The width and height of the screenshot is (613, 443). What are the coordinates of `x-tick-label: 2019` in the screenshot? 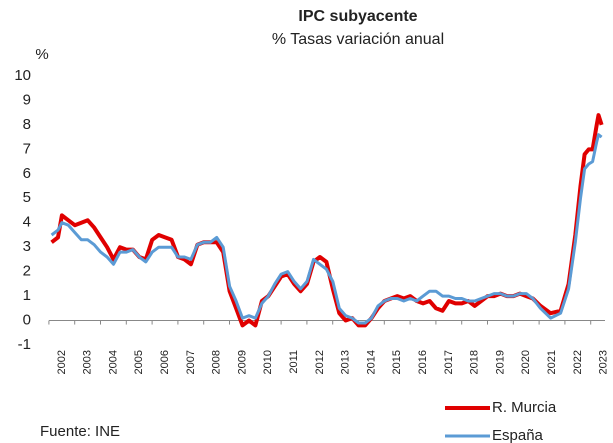 It's located at (500, 362).